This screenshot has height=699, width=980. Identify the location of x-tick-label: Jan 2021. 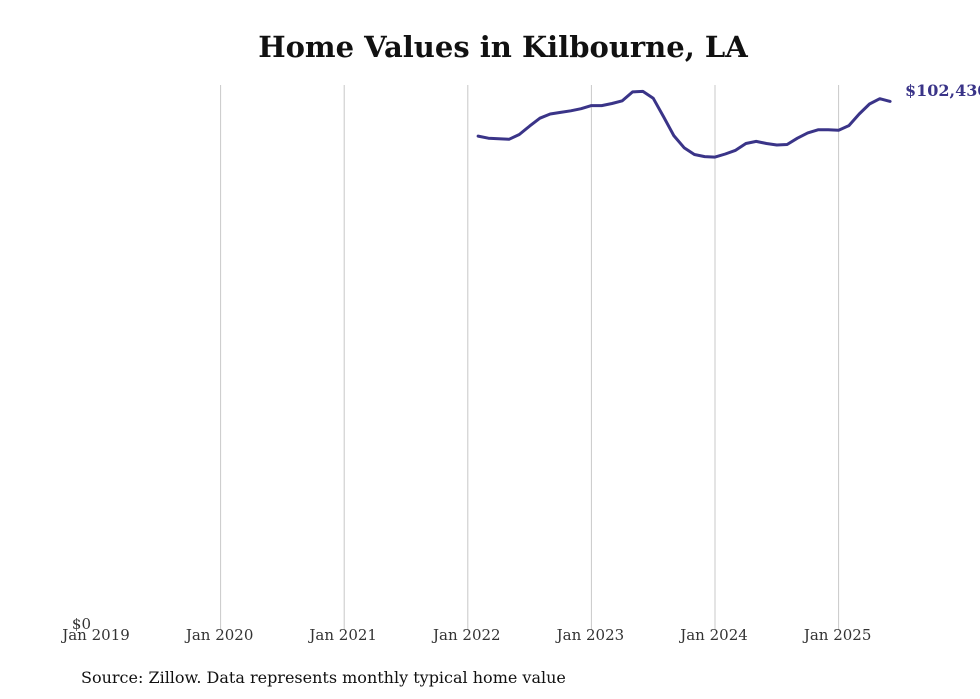
(342, 635).